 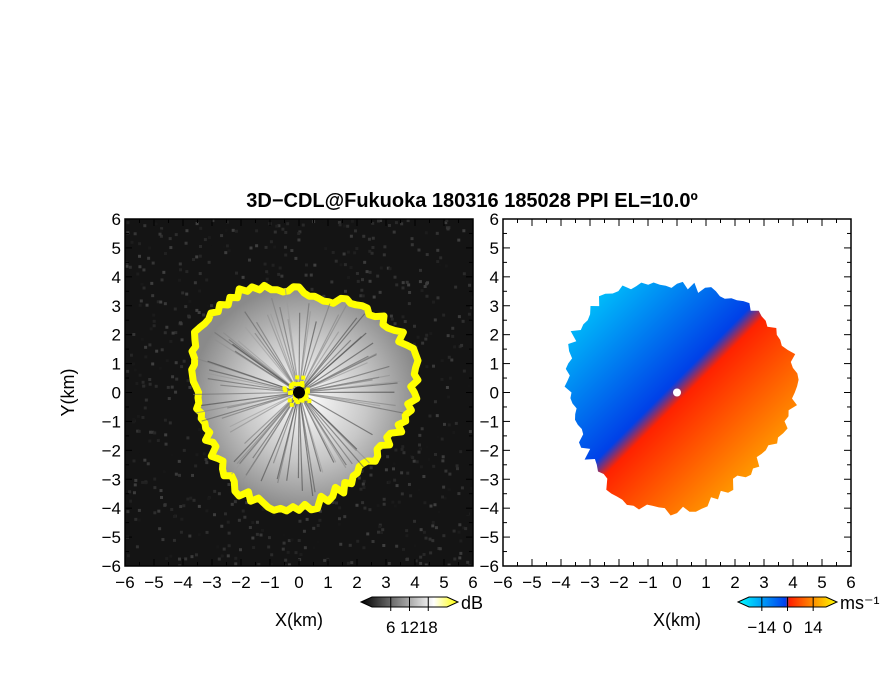 What do you see at coordinates (116, 248) in the screenshot?
I see `snr-y-tick-label: 5` at bounding box center [116, 248].